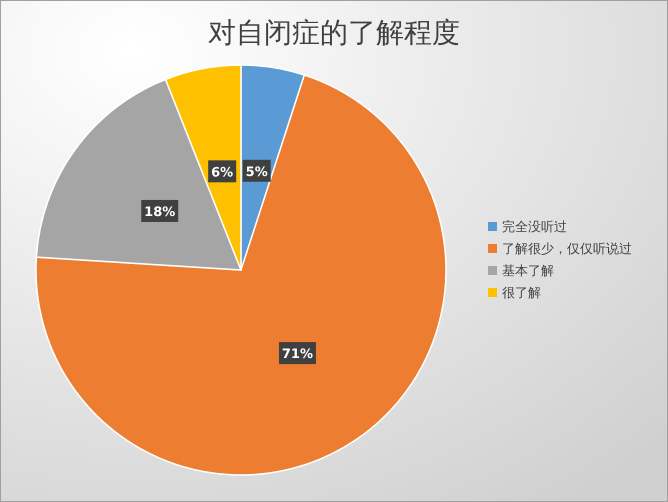  I want to click on chart-title: 对自闭症的了解程度, so click(334, 32).